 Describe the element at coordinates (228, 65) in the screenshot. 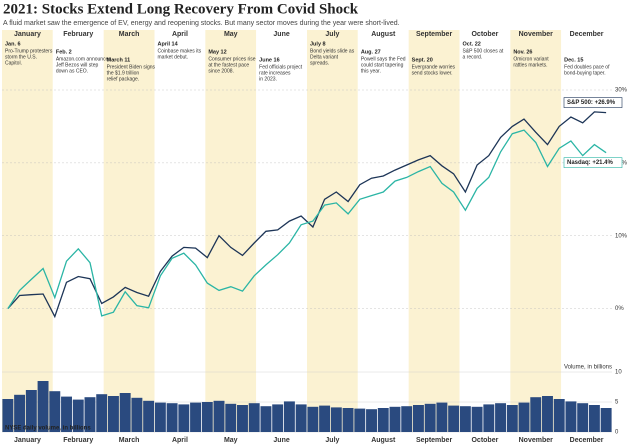

I see `note-text: at the fastest pace` at that location.